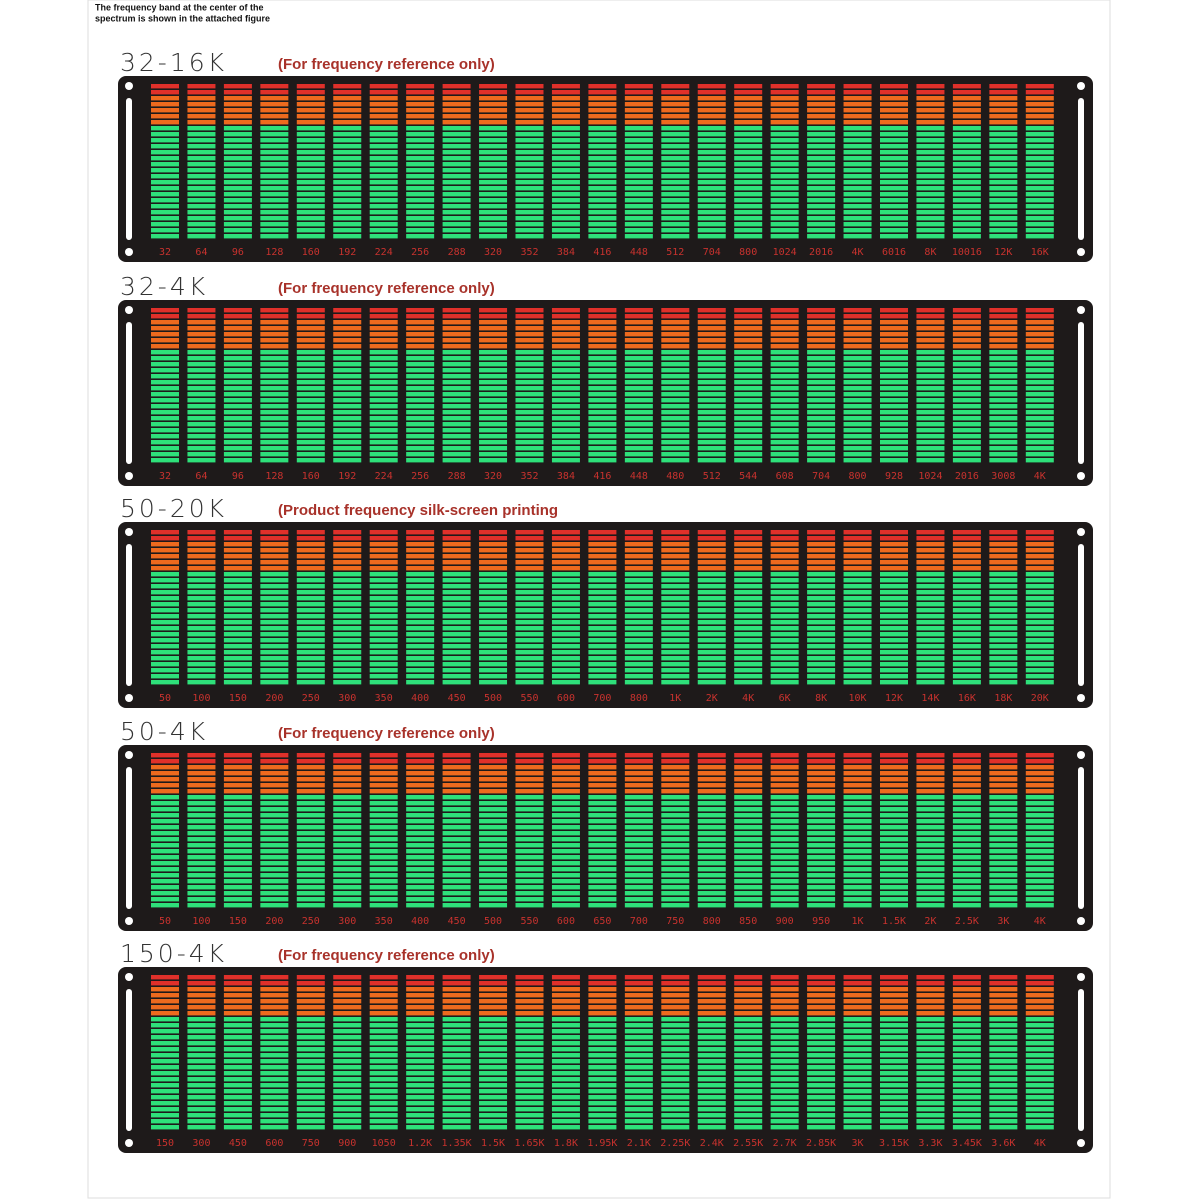 The height and width of the screenshot is (1200, 1200). What do you see at coordinates (129, 1060) in the screenshot?
I see `mount-slot` at bounding box center [129, 1060].